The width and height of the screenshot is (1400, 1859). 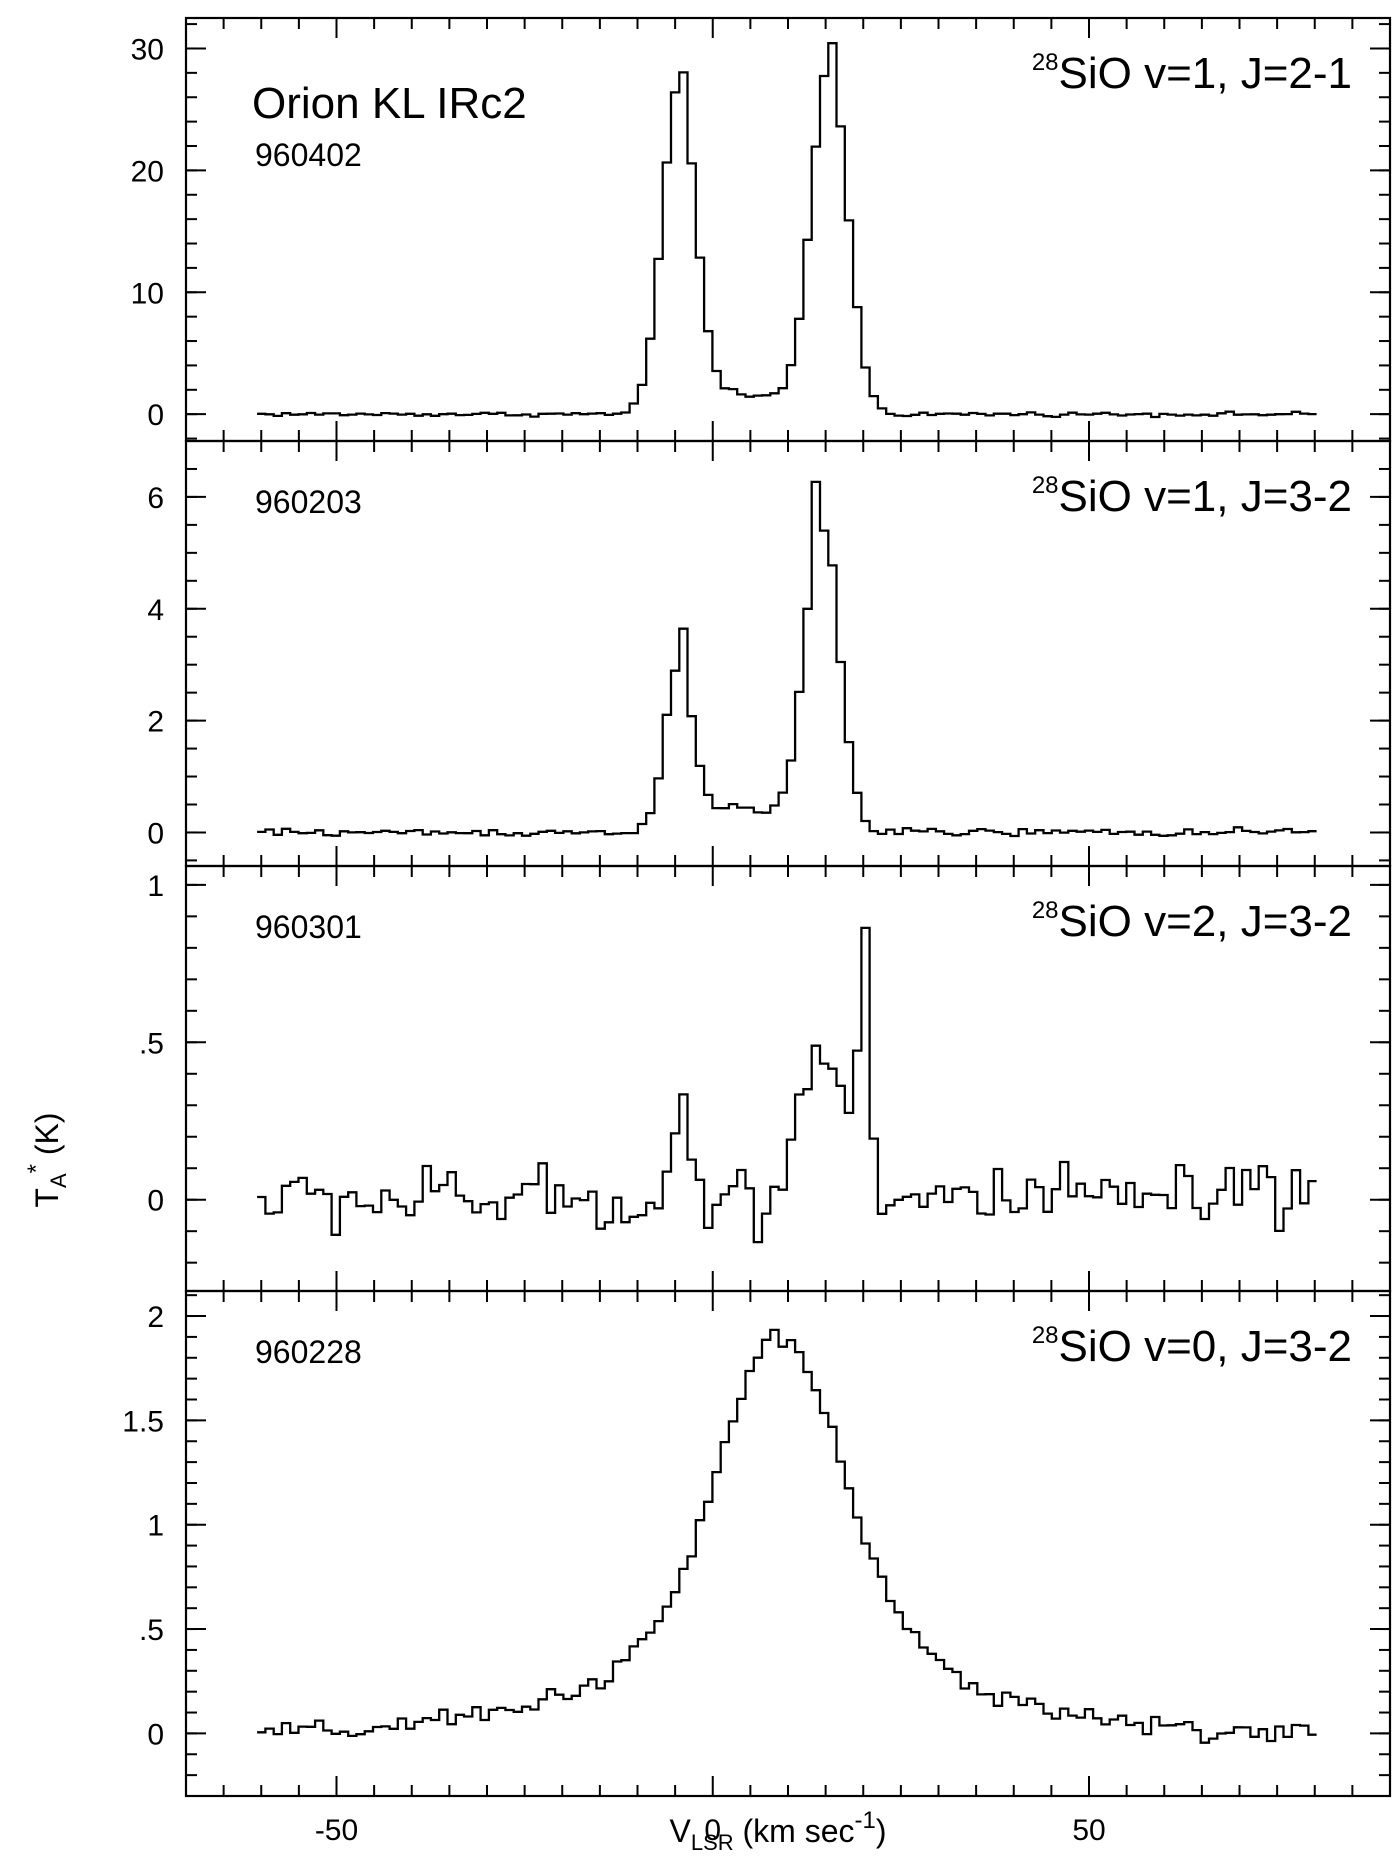 I want to click on x-tick-label: 0, so click(x=712, y=1830).